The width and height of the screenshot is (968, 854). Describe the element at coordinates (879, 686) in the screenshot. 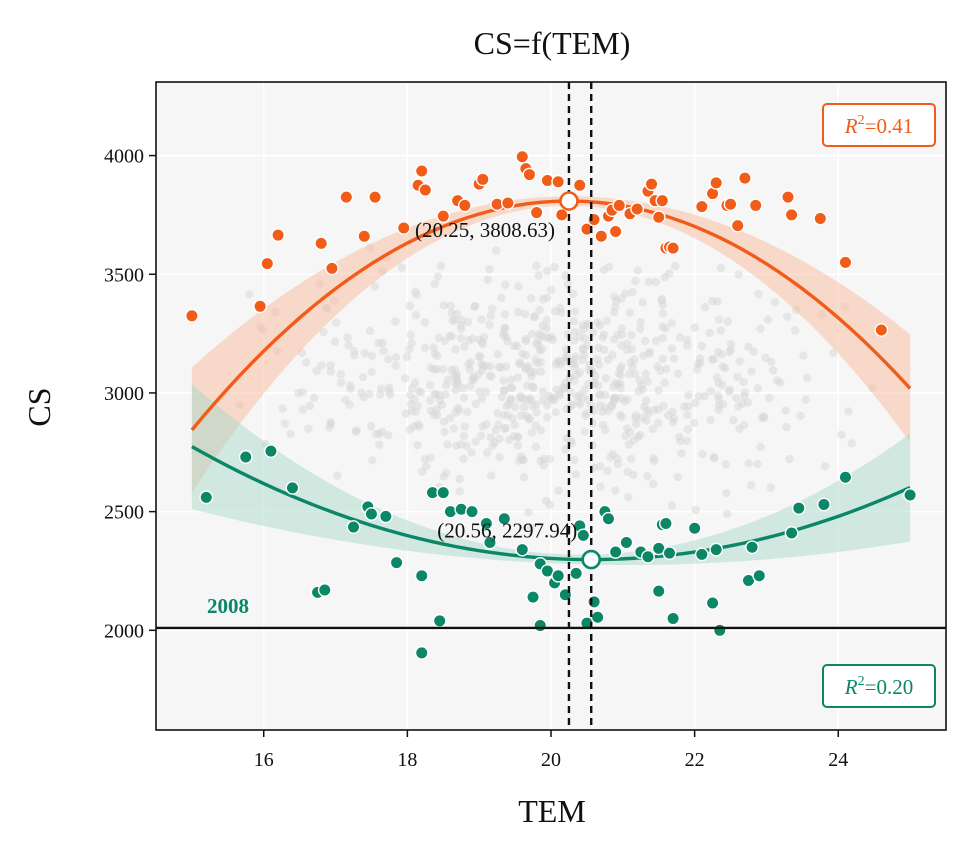

I see `lower-r2-box-frame` at that location.